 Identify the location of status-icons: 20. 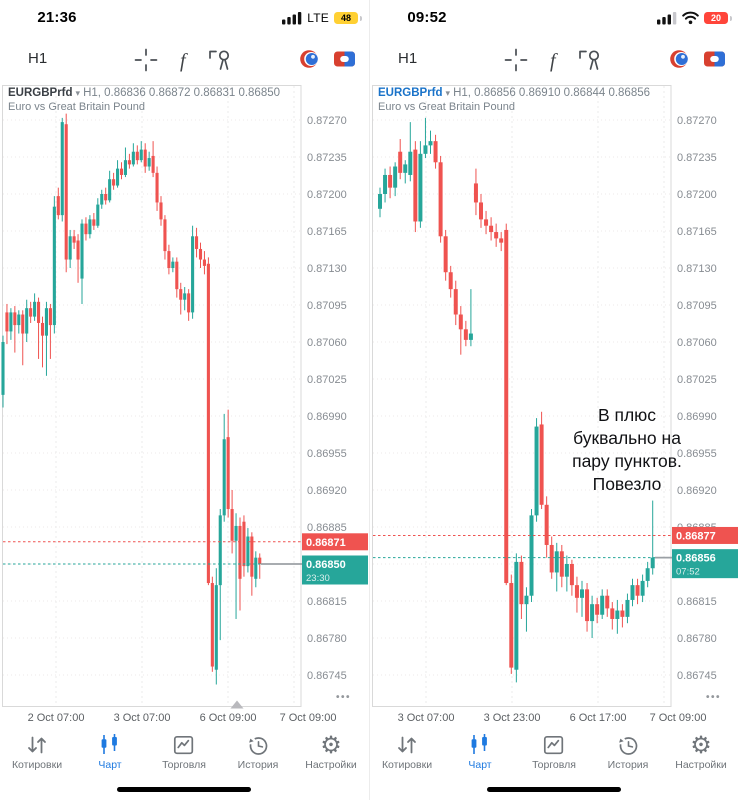
(694, 18).